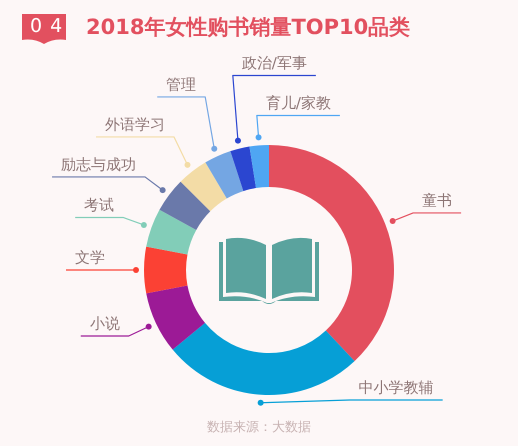 This screenshot has width=518, height=446. What do you see at coordinates (396, 387) in the screenshot?
I see `slice-label: 中小学教辅` at bounding box center [396, 387].